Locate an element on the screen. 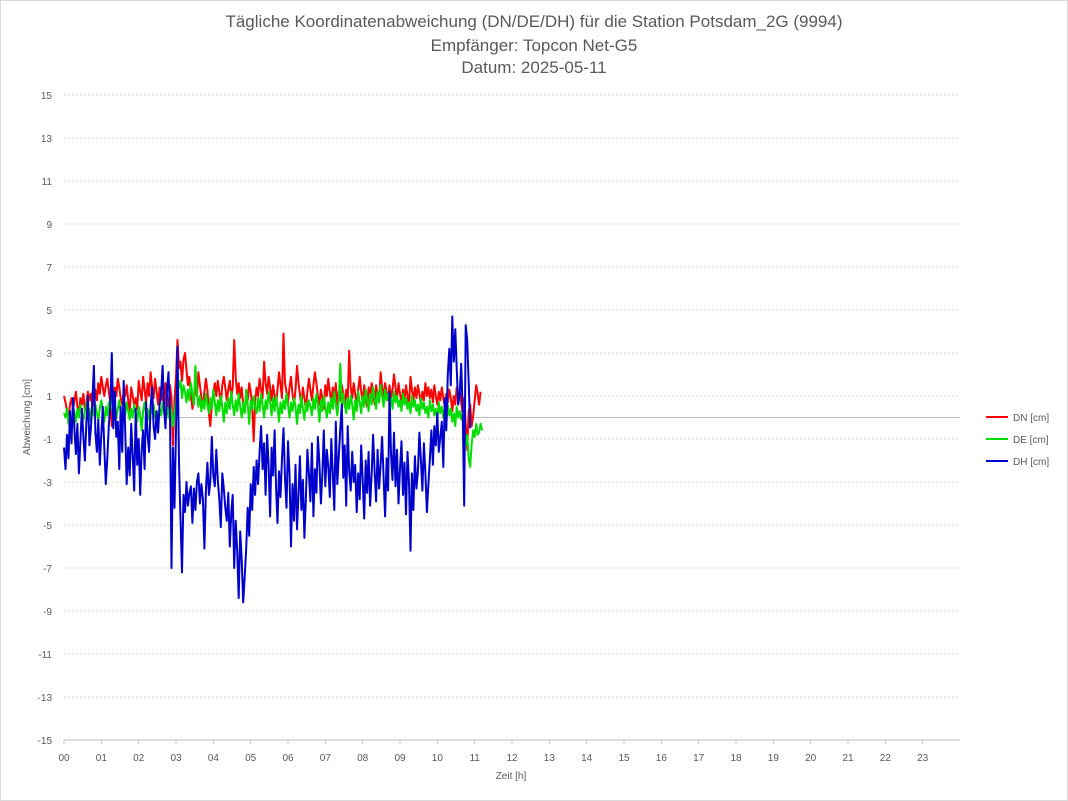 The width and height of the screenshot is (1068, 801). y-tick-label: 9 is located at coordinates (49, 225).